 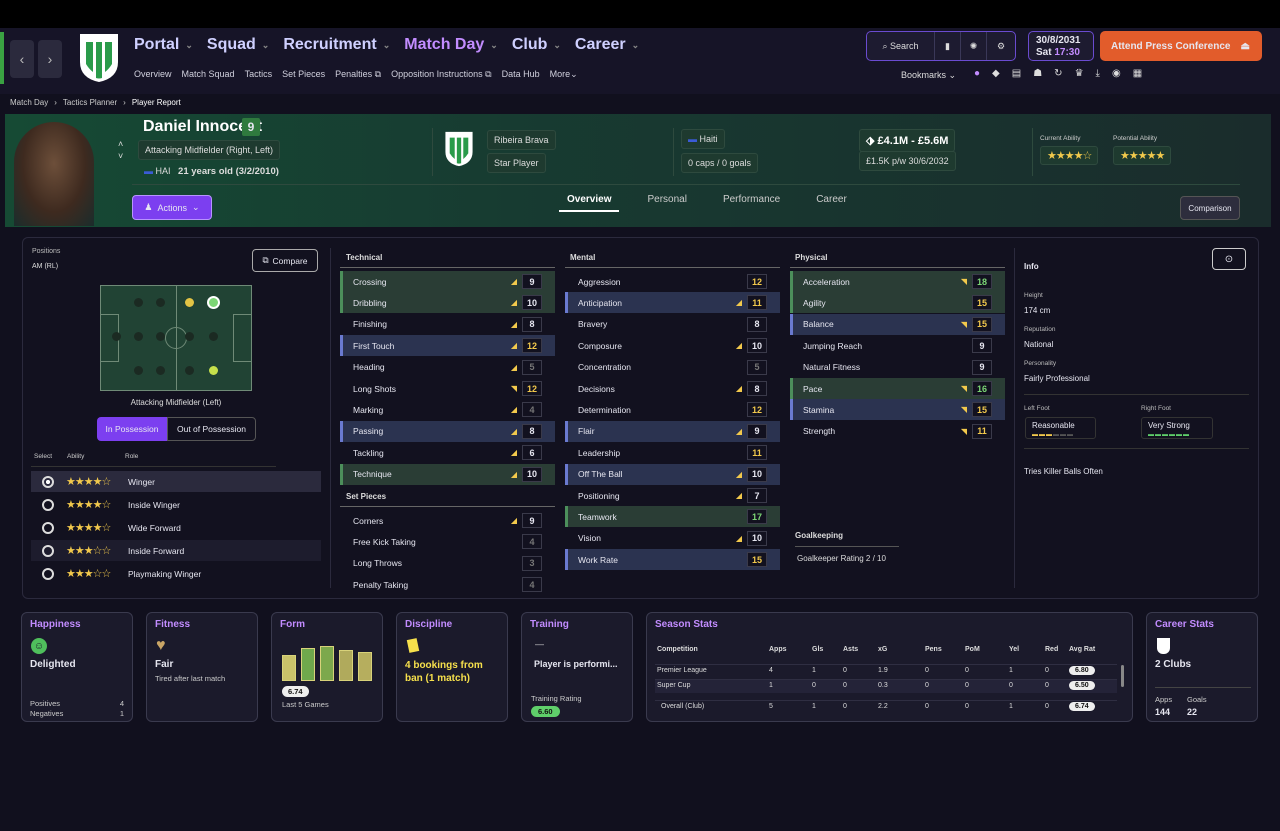 What do you see at coordinates (259, 74) in the screenshot?
I see `subnav-tactics: Tactics` at bounding box center [259, 74].